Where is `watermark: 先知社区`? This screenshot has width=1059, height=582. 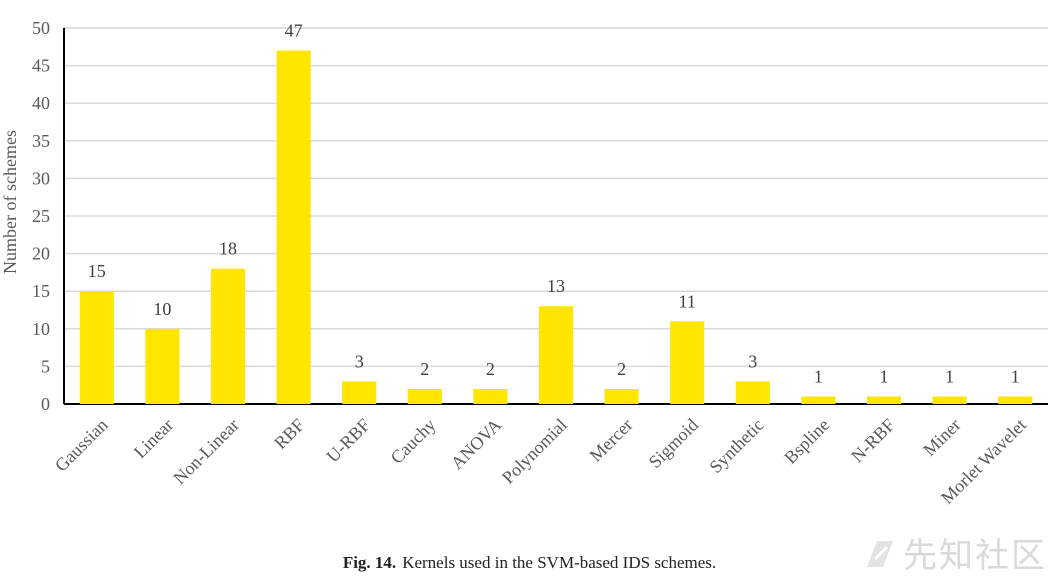
watermark: 先知社区 is located at coordinates (955, 552).